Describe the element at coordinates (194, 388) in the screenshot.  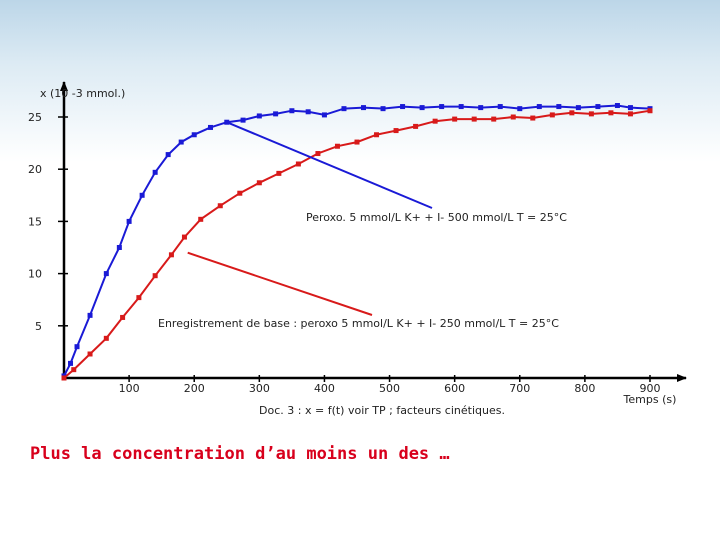
I see `x-tick-label: 200` at that location.